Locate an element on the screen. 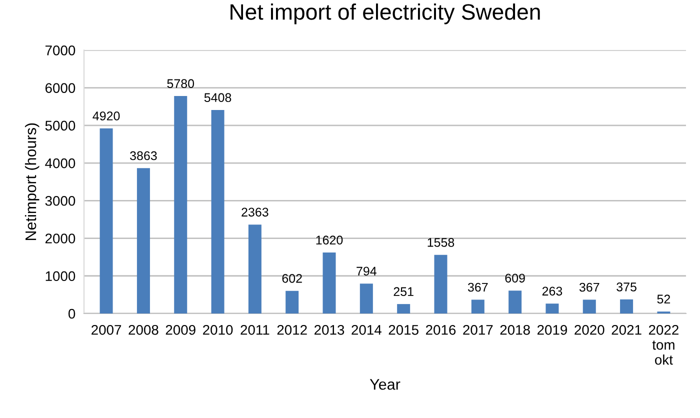 This screenshot has width=700, height=418. y-axis-title: Netimport (hours) is located at coordinates (32, 181).